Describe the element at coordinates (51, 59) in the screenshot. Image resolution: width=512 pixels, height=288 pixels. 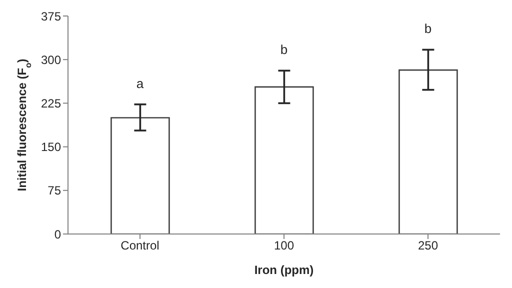
I see `y-tick-label: 300` at that location.